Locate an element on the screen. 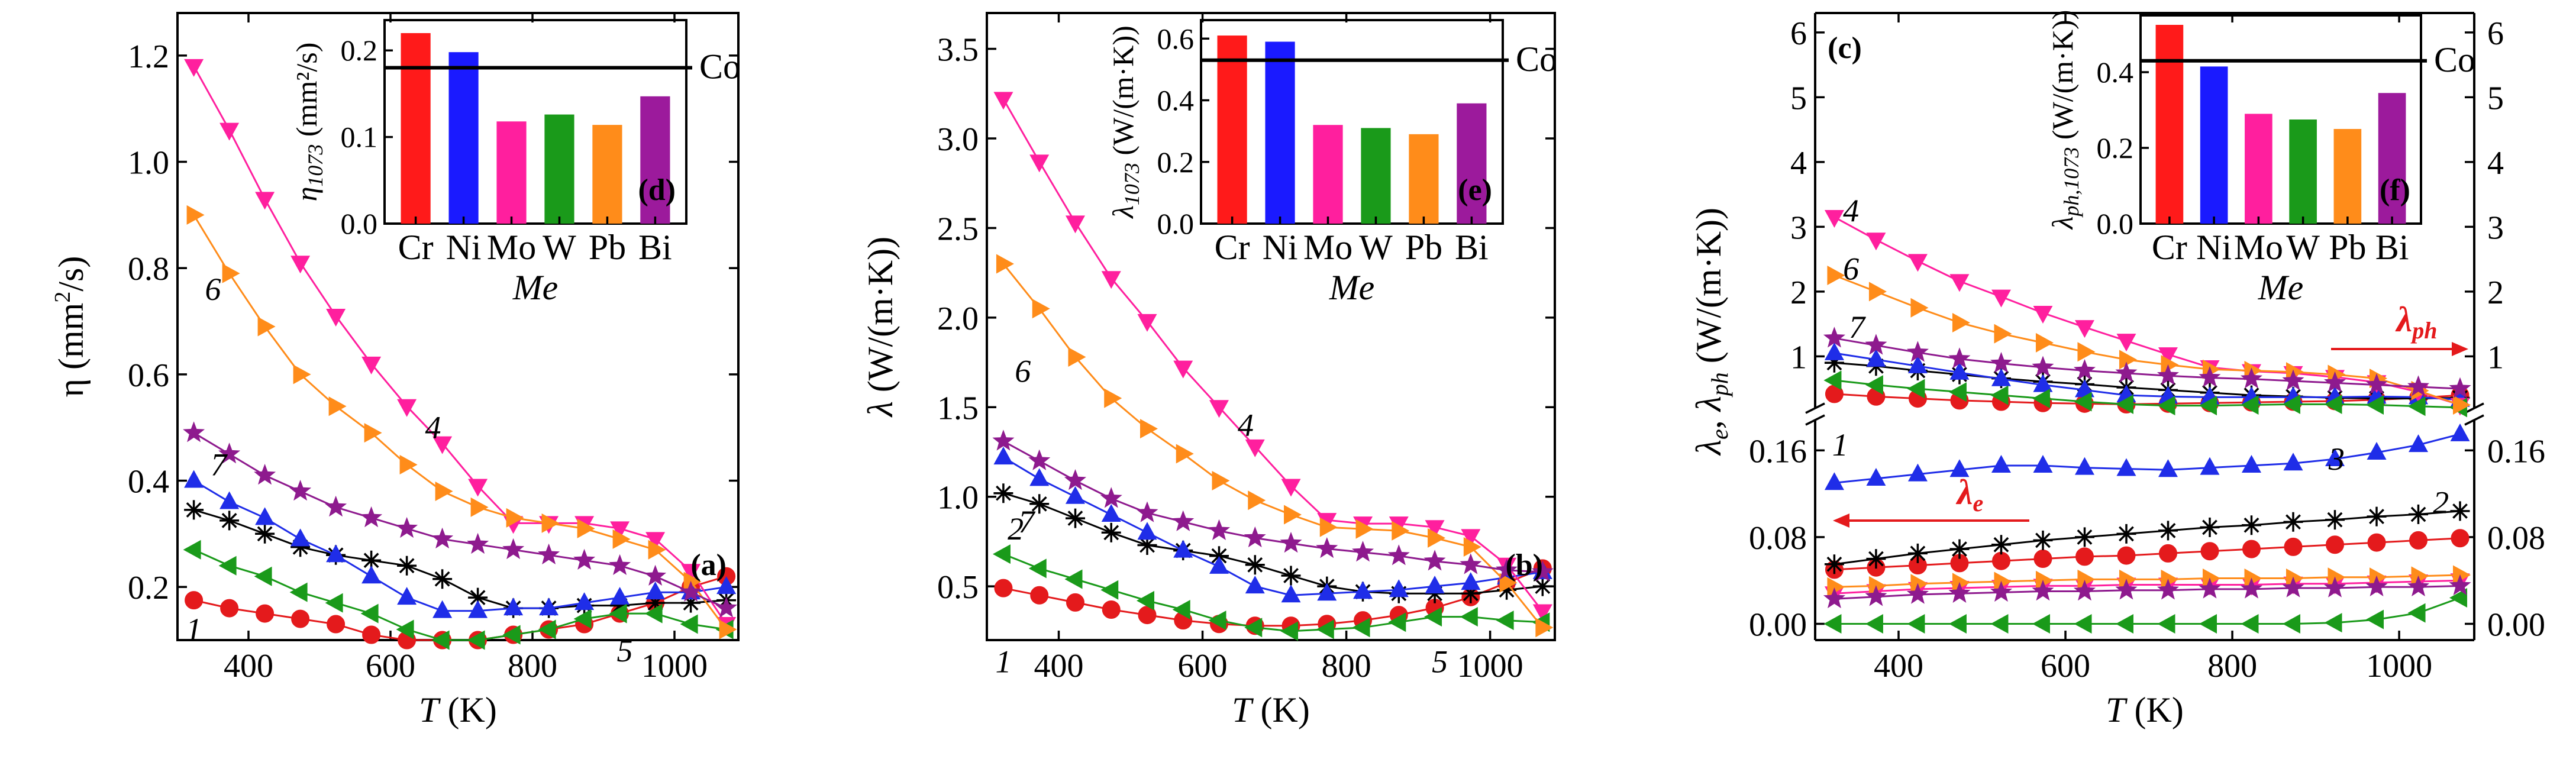 This screenshot has height=759, width=2576. y-tick-label-1.2: 1.2 is located at coordinates (148, 56).